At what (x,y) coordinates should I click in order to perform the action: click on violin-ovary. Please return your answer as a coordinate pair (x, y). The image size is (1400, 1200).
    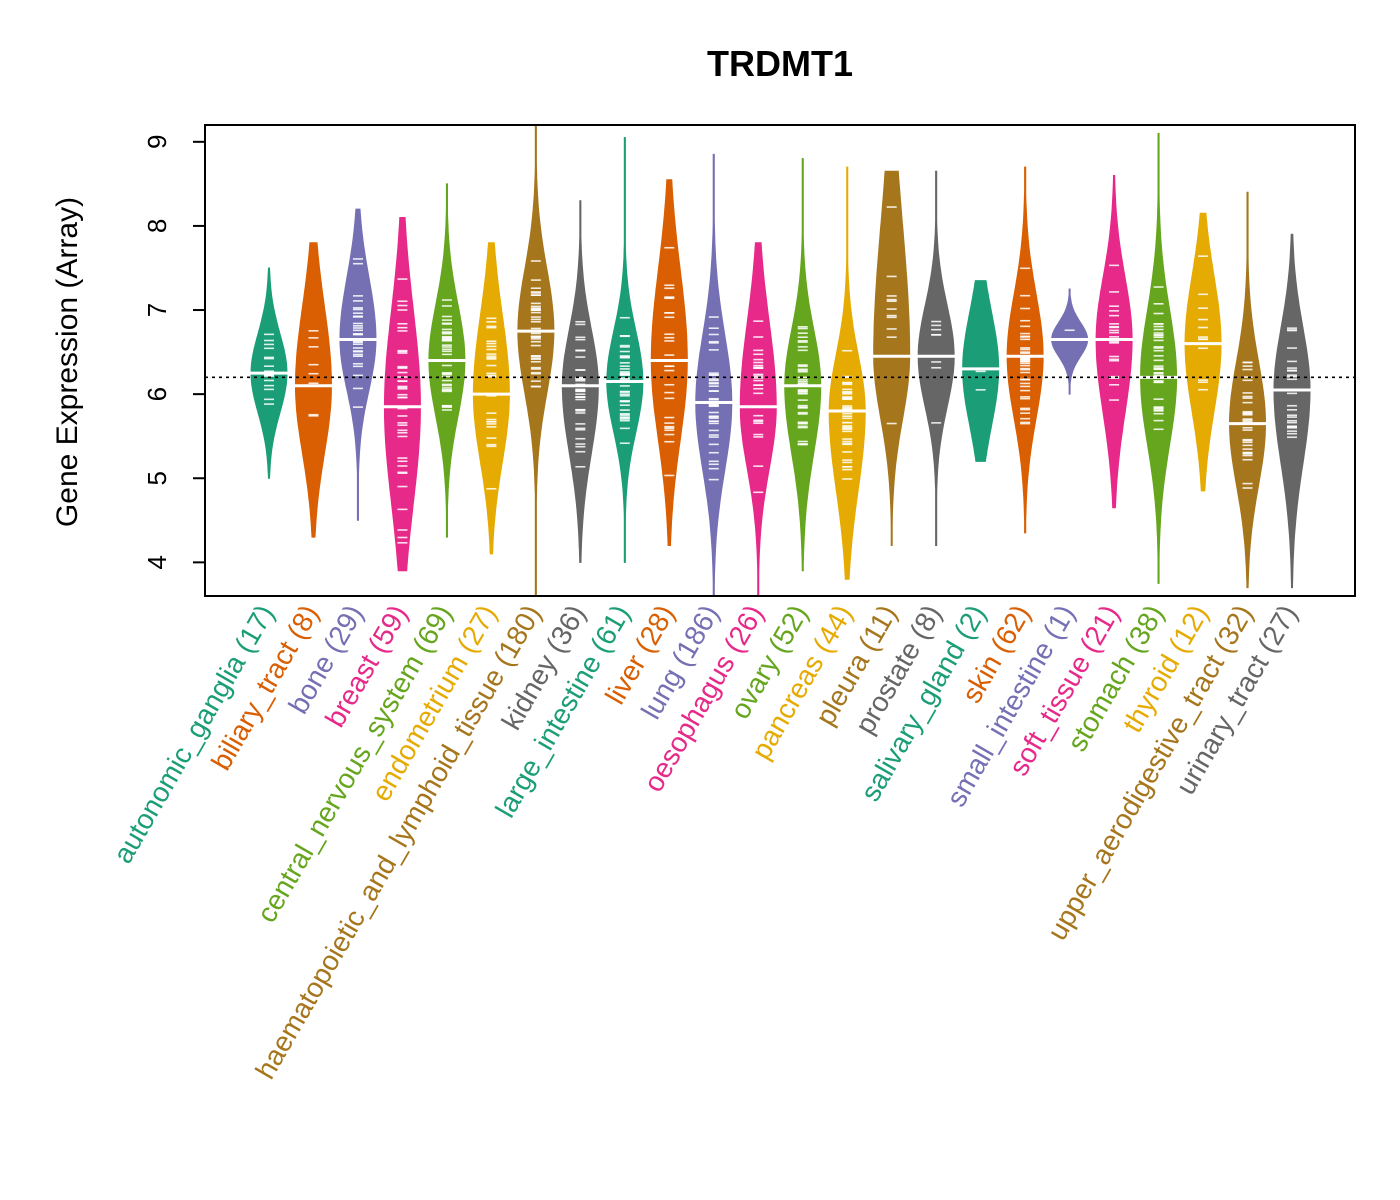
    Looking at the image, I should click on (802, 365).